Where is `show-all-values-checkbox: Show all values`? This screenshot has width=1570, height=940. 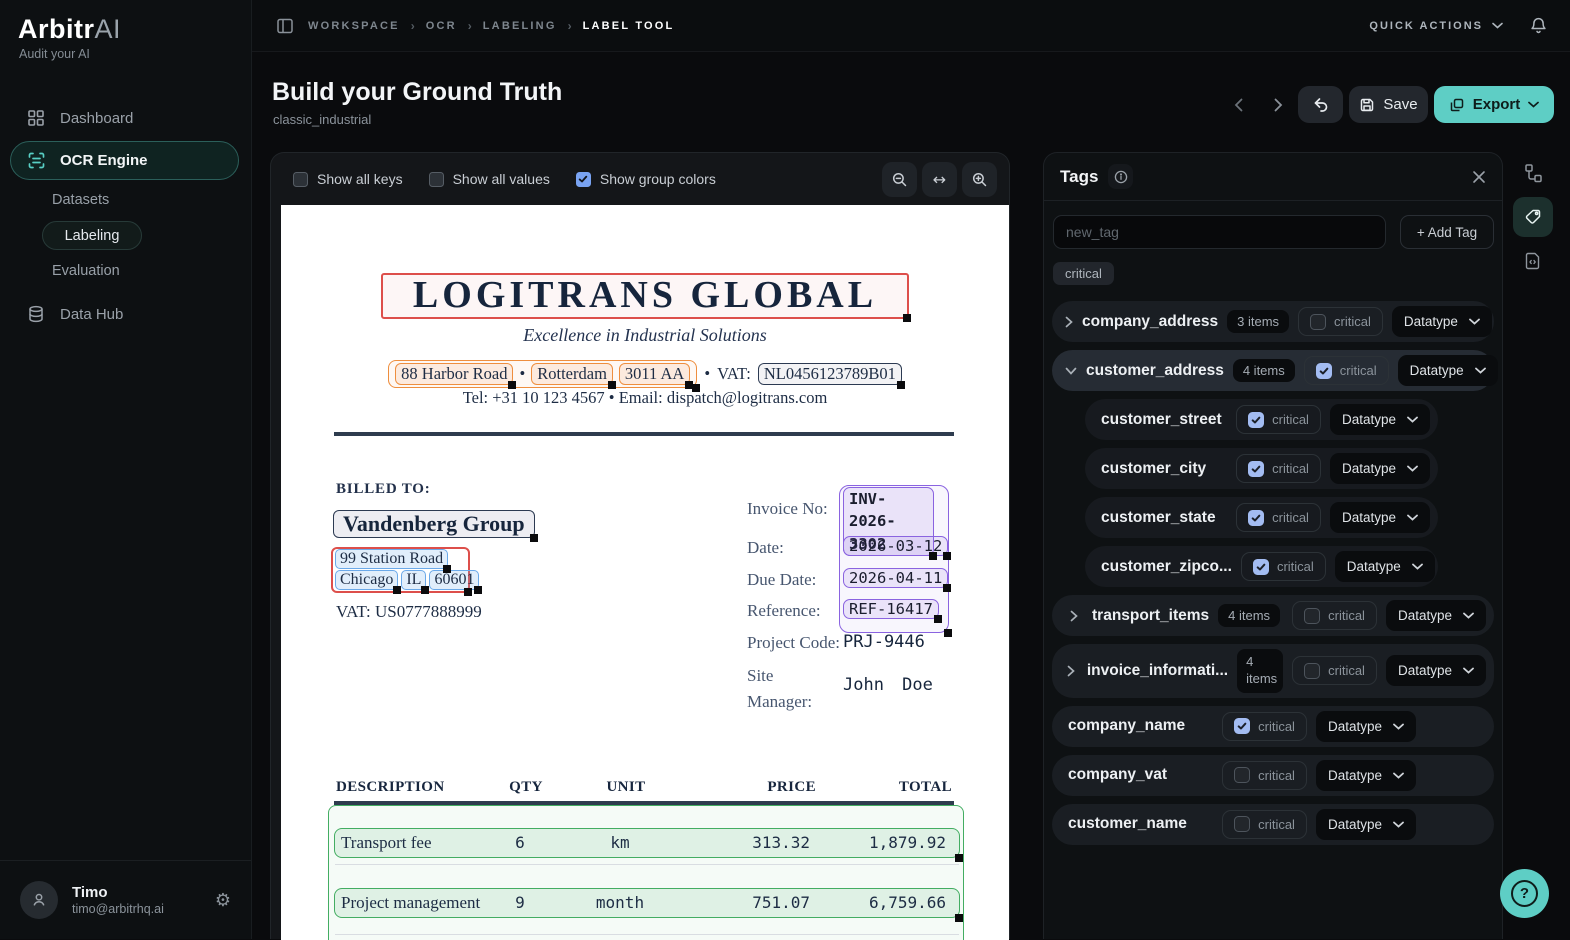
show-all-values-checkbox: Show all values is located at coordinates (489, 179).